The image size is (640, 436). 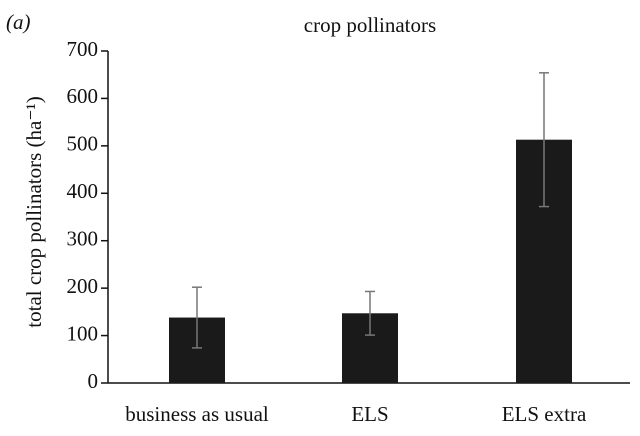 I want to click on panel-label: (a), so click(x=18, y=22).